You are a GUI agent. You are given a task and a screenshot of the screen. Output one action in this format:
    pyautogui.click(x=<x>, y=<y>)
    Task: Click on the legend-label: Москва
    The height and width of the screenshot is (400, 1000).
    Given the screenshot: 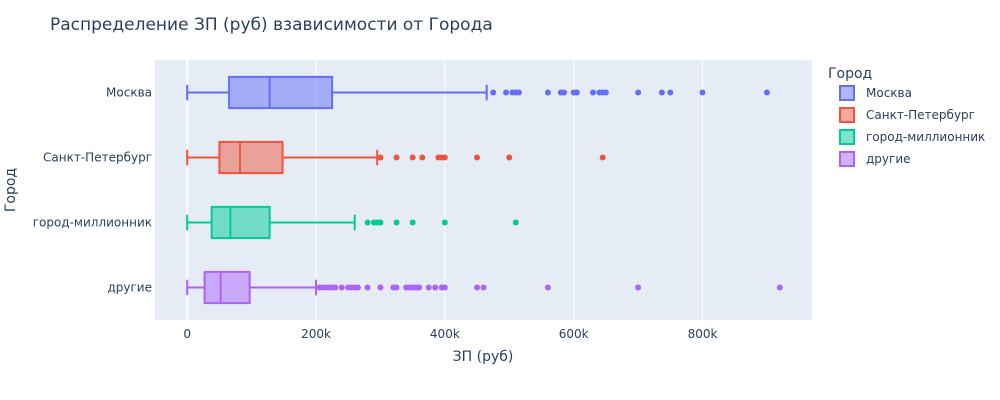 What is the action you would take?
    pyautogui.click(x=889, y=93)
    